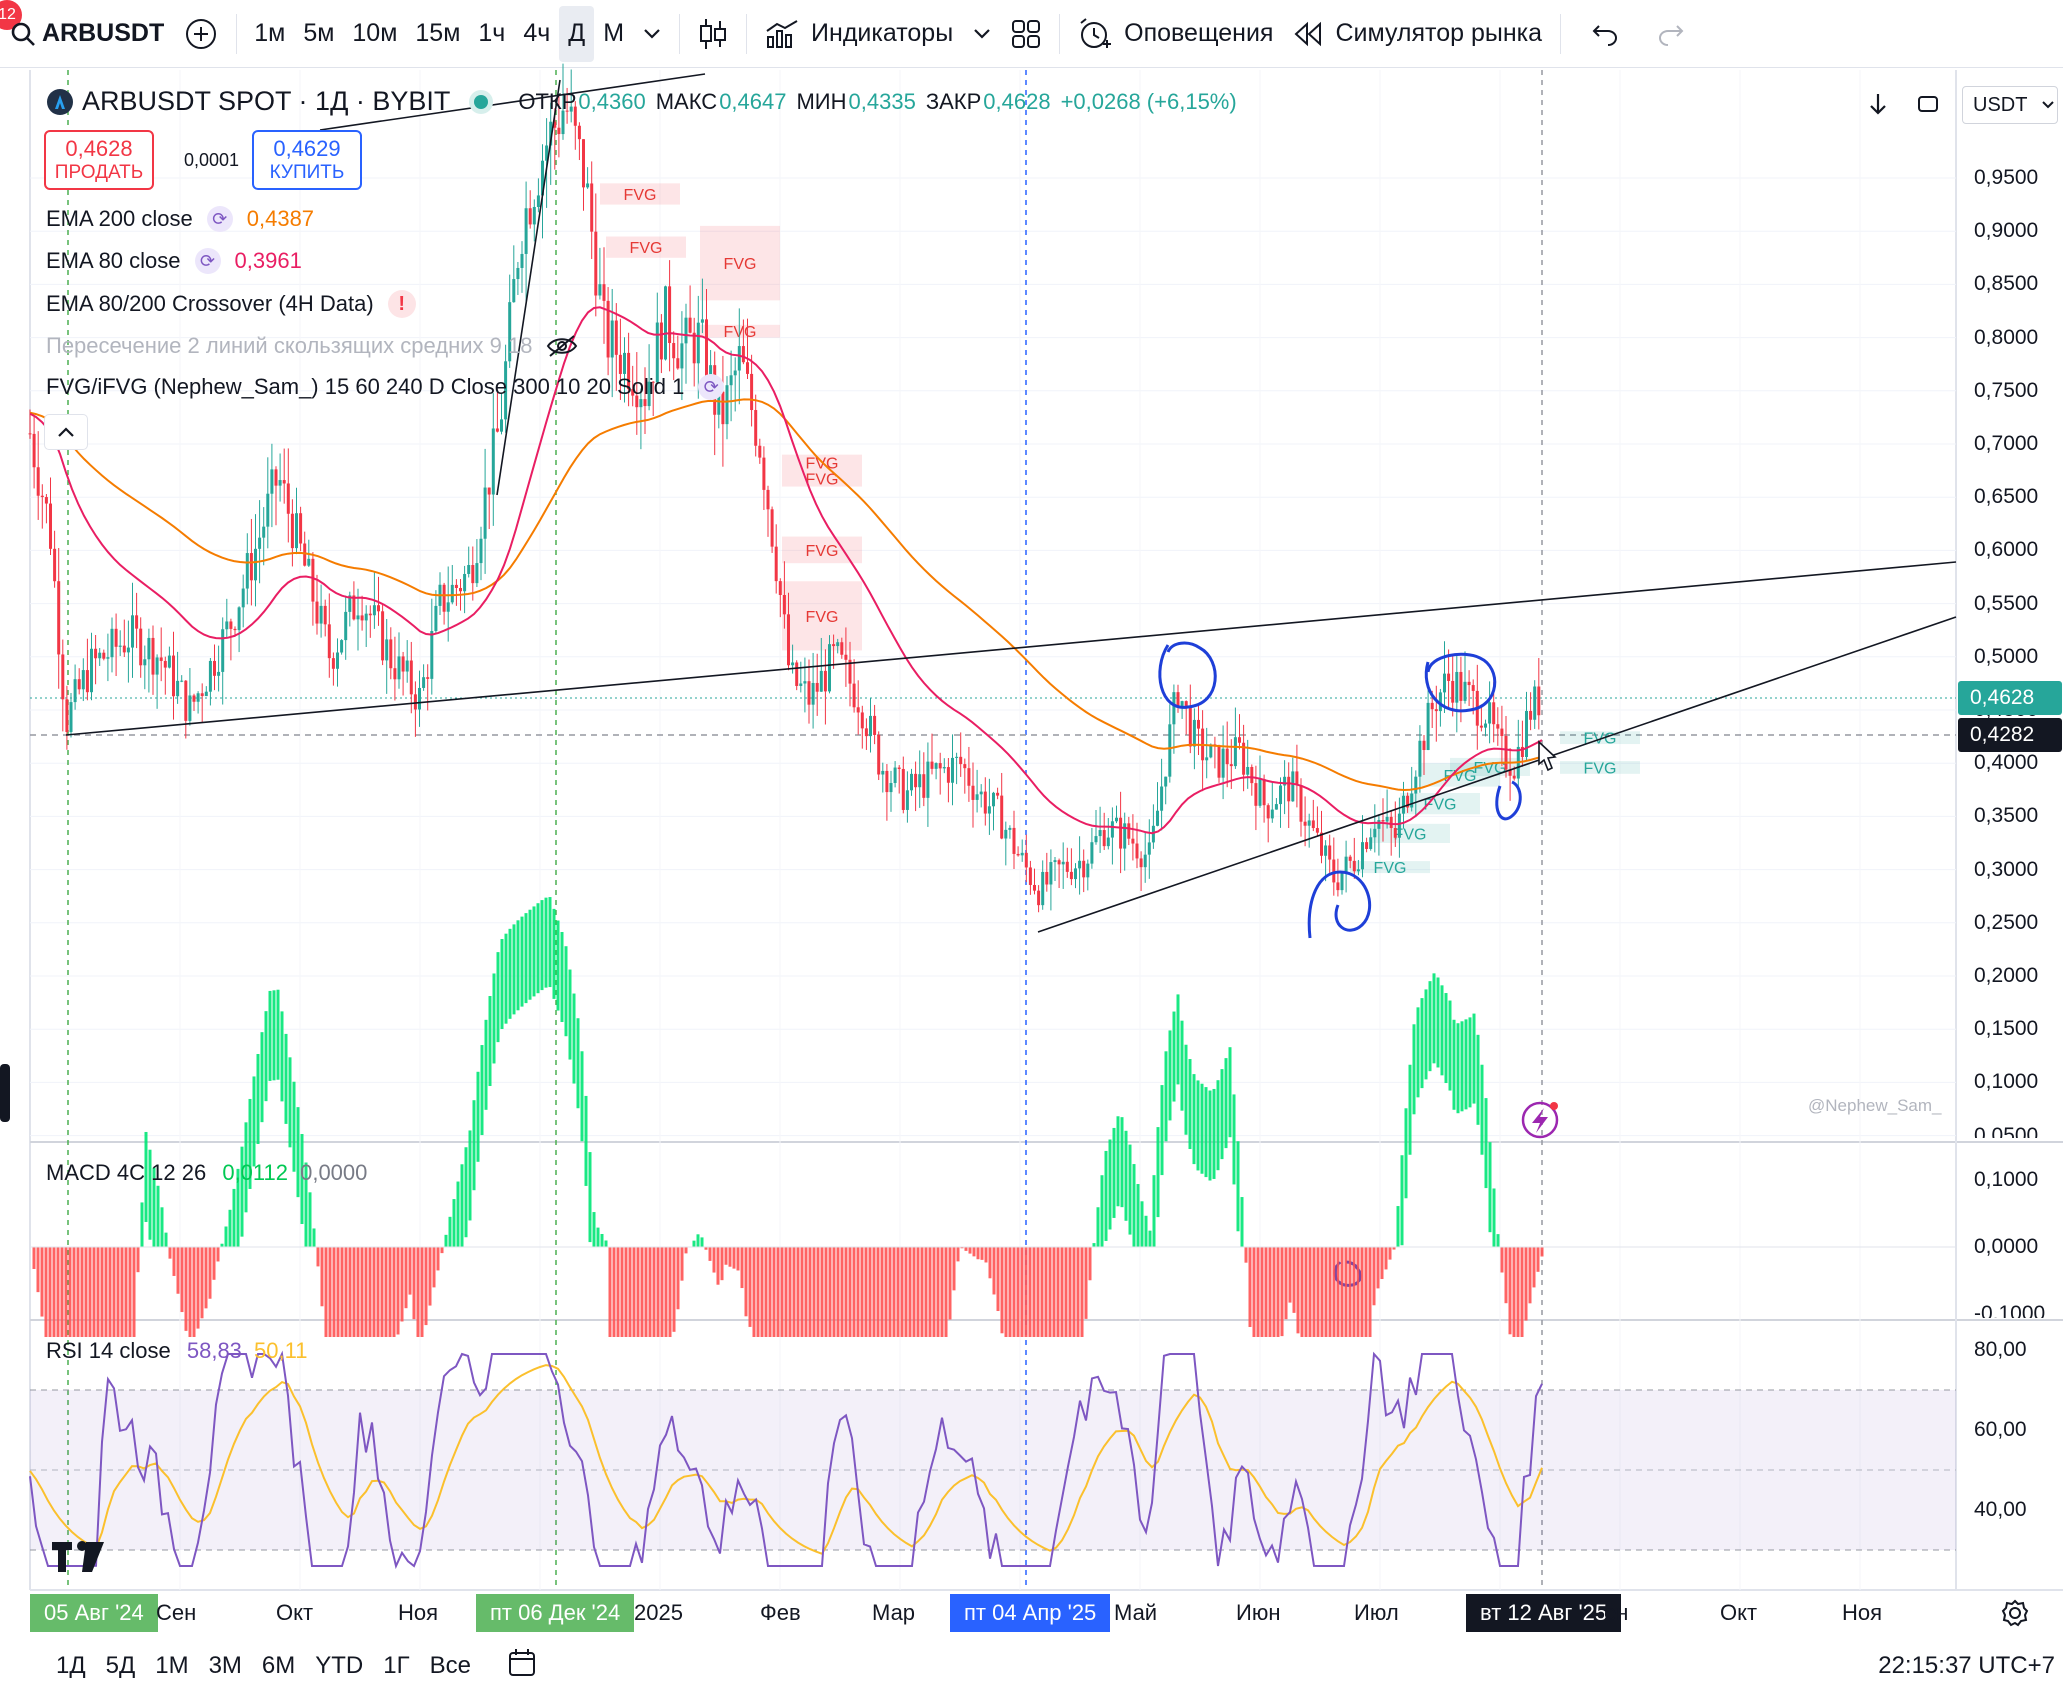 The height and width of the screenshot is (1683, 2063). Describe the element at coordinates (1339, 904) in the screenshot. I see `annotation-circle-jun-low` at that location.